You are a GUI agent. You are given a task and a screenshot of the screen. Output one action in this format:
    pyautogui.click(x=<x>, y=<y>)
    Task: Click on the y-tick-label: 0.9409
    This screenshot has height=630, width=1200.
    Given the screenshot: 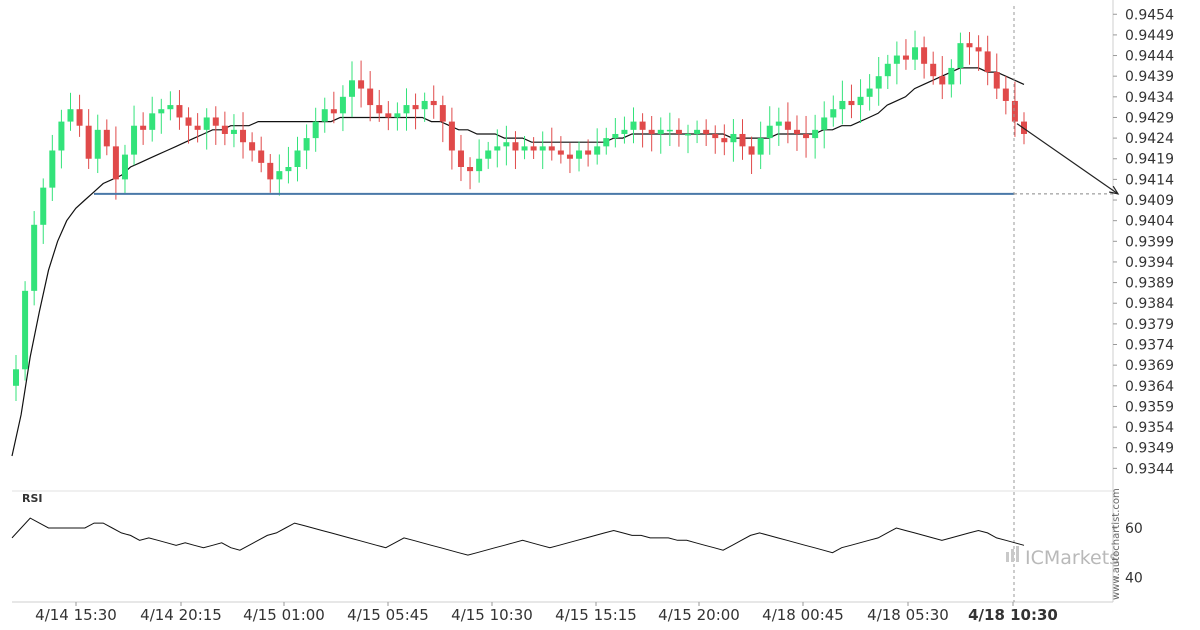 What is the action you would take?
    pyautogui.click(x=1149, y=201)
    